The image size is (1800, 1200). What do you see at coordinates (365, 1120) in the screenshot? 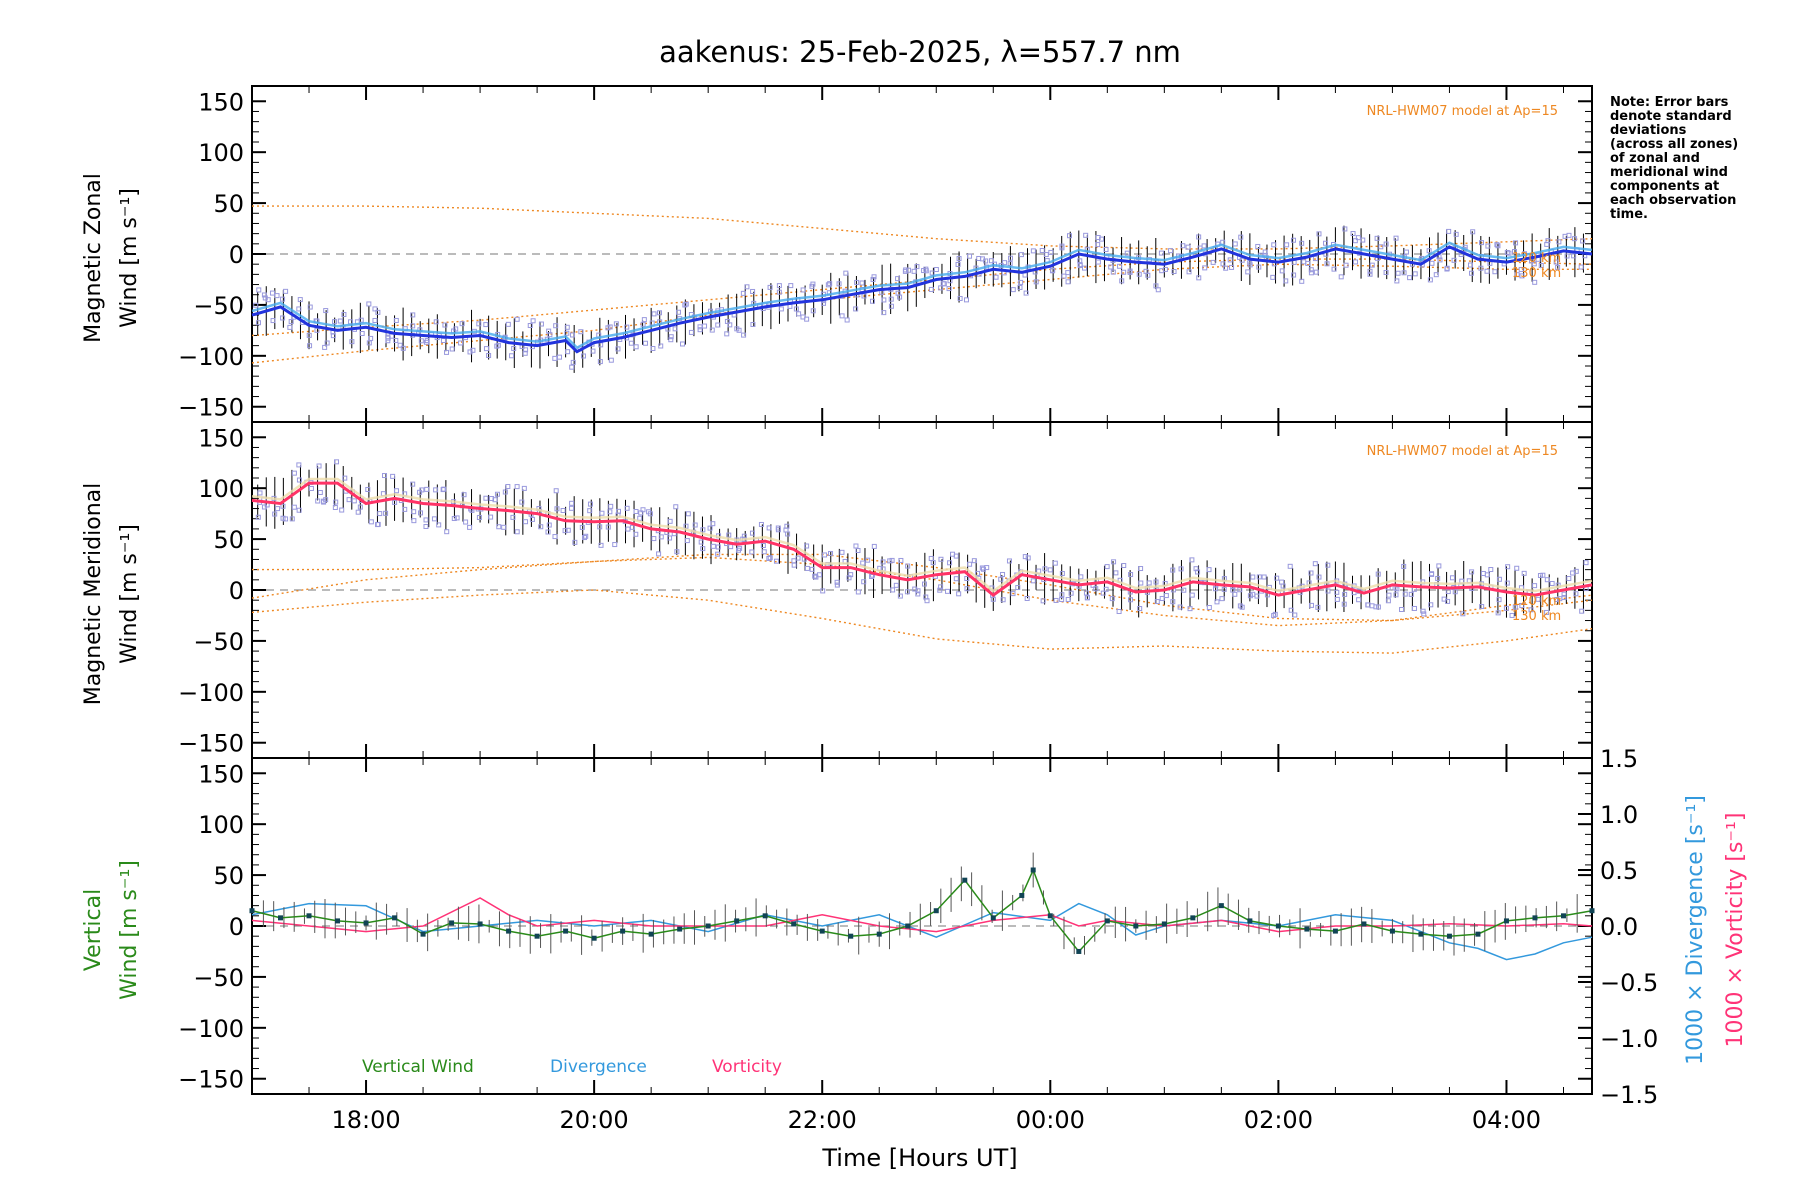
I see `x-tick-label: 18:00` at bounding box center [365, 1120].